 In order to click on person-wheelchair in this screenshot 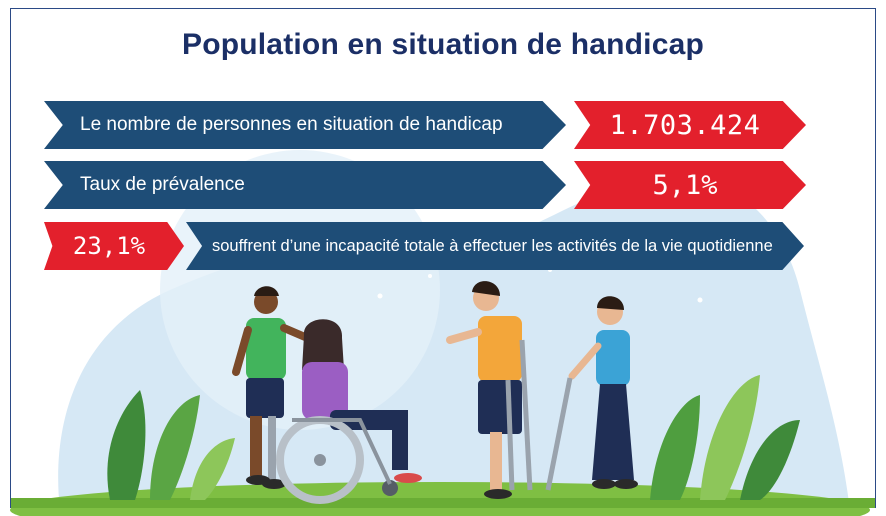, I will do `click(349, 411)`.